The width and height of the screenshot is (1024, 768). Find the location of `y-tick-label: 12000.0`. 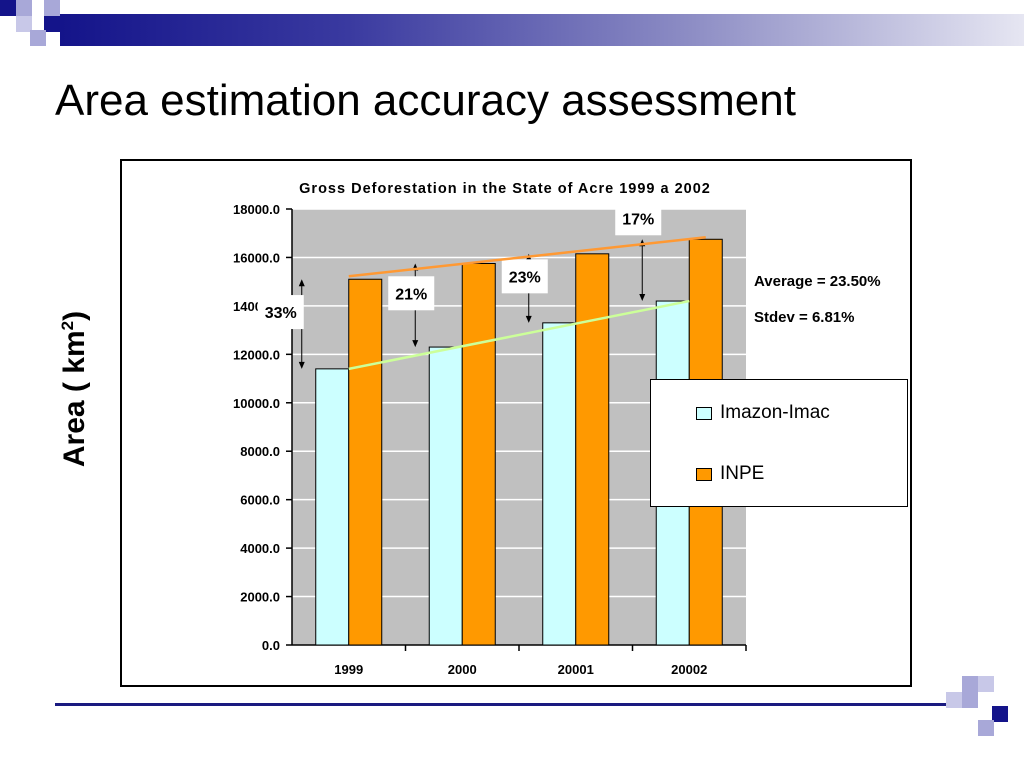

y-tick-label: 12000.0 is located at coordinates (256, 354).